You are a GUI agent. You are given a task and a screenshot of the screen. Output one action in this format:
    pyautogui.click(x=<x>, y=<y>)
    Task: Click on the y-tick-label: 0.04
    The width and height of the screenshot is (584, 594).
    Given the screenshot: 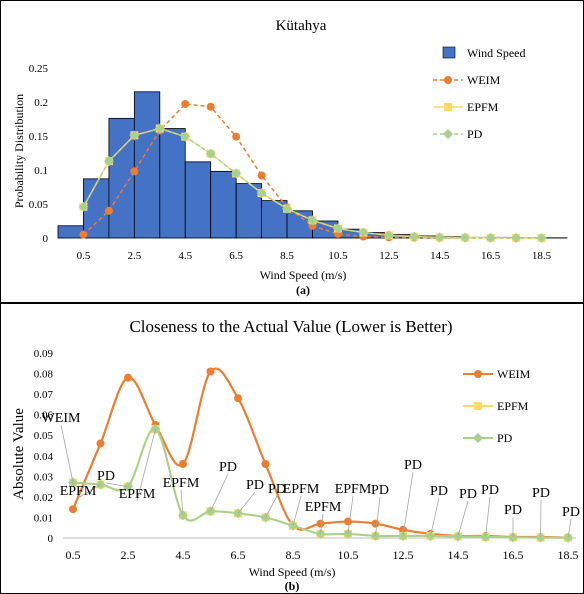 What is the action you would take?
    pyautogui.click(x=44, y=457)
    